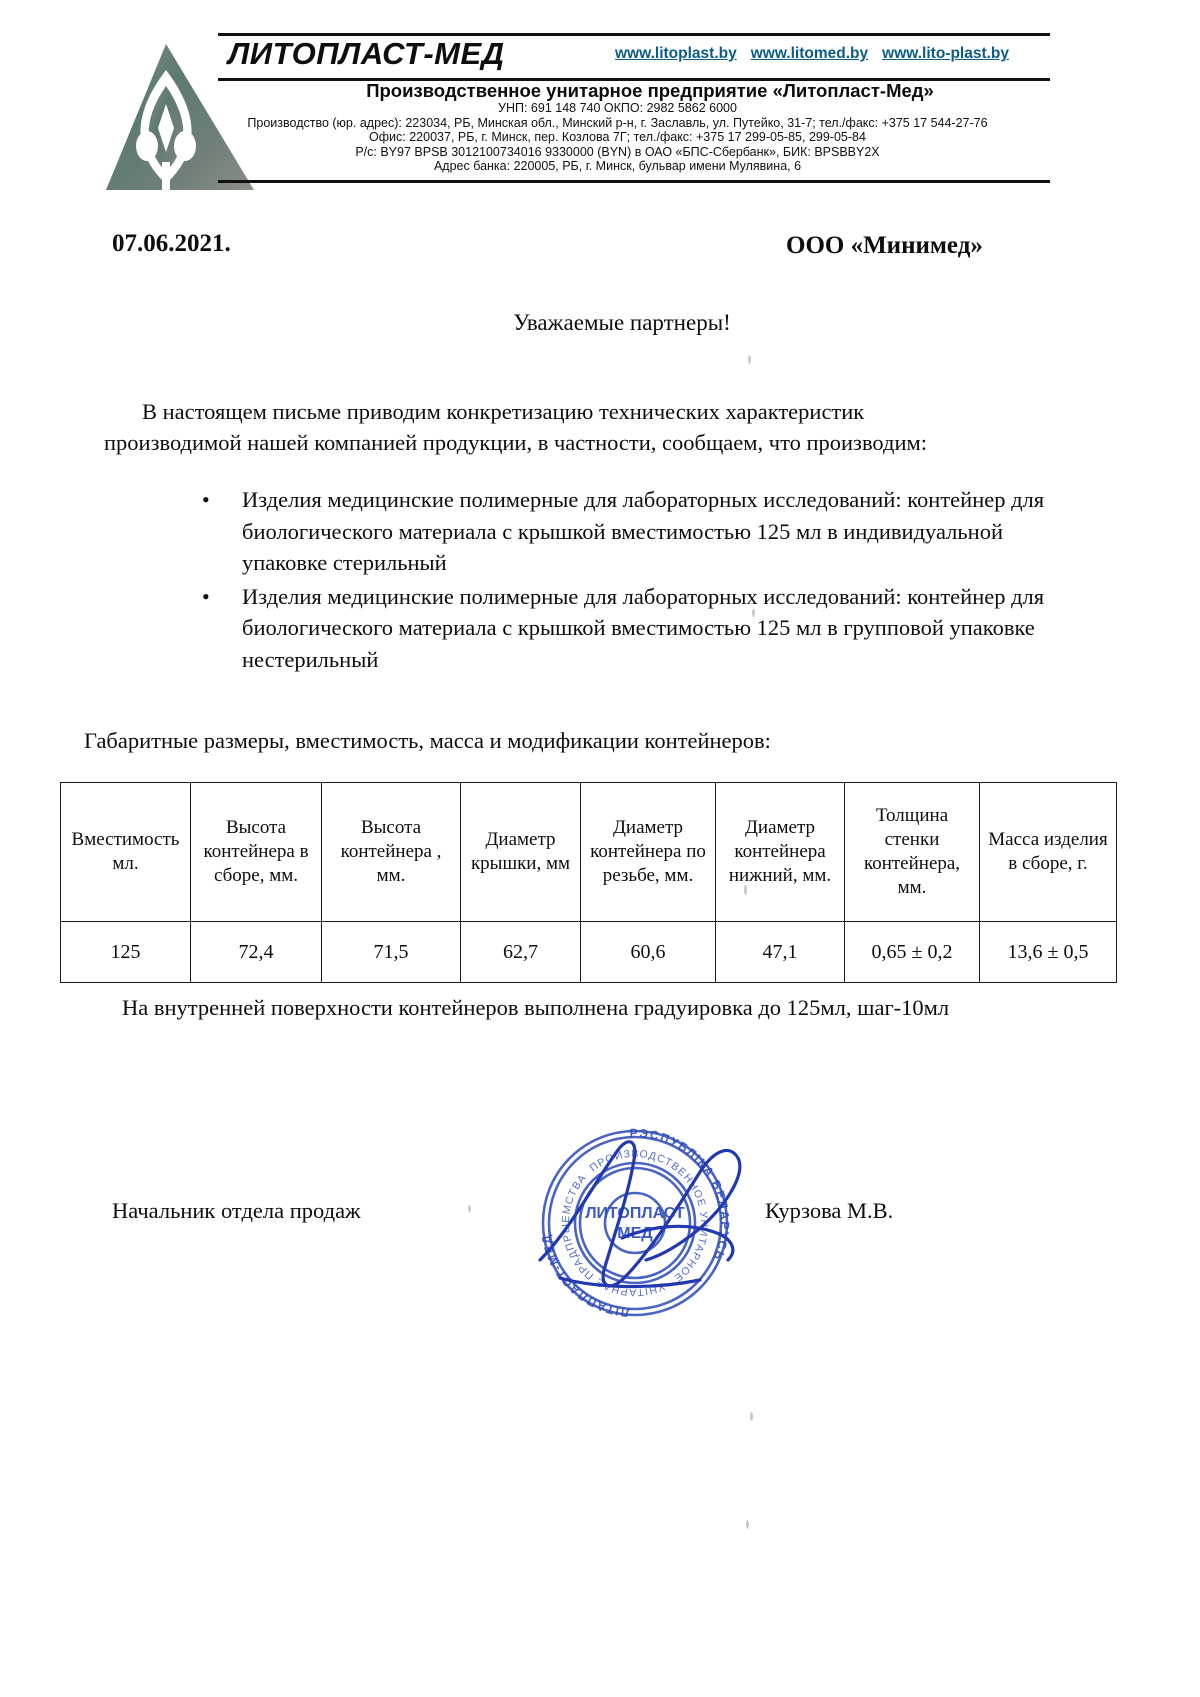 This screenshot has width=1200, height=1697. What do you see at coordinates (676, 53) in the screenshot?
I see `website-link-1: www.litoplast.by` at bounding box center [676, 53].